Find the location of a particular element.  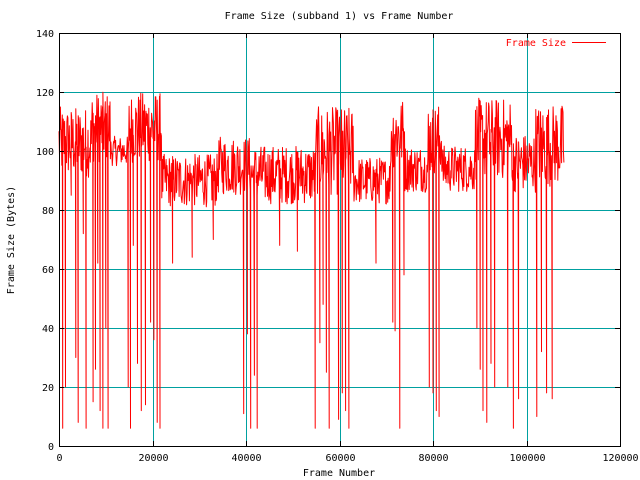

y-tick-label: 0 is located at coordinates (51, 447).